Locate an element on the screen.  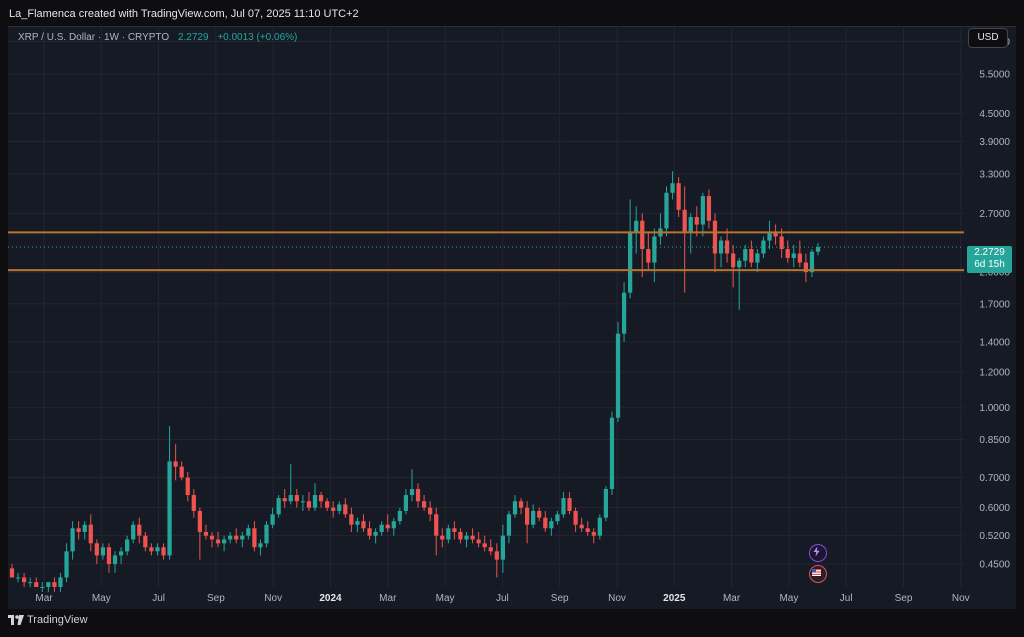
y-tick-label: 5.5000 is located at coordinates (994, 75).